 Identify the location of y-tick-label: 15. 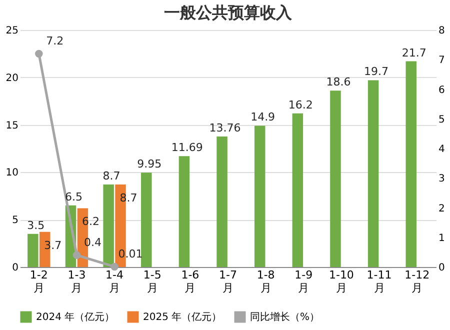
(12, 126).